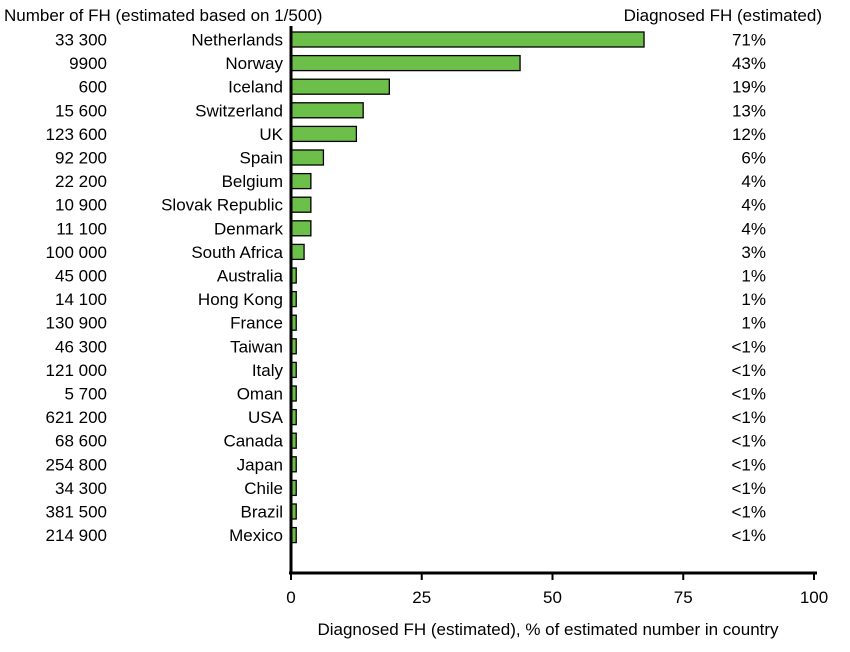 The height and width of the screenshot is (652, 850). I want to click on diagnosed-percent-label: 6%, so click(753, 158).